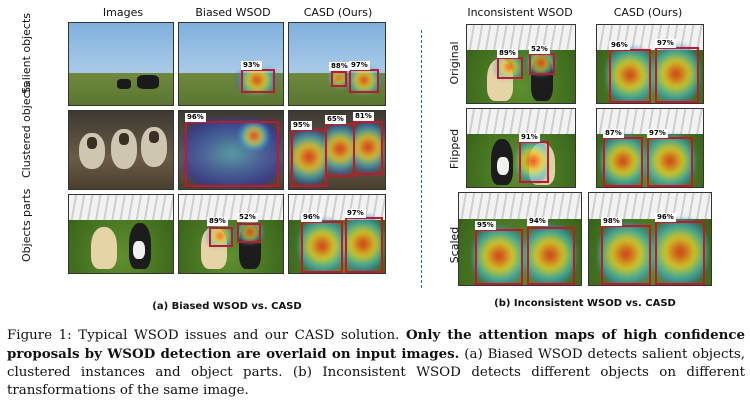 This screenshot has height=420, width=750. I want to click on image-parts-biased: 89% 52%, so click(231, 234).